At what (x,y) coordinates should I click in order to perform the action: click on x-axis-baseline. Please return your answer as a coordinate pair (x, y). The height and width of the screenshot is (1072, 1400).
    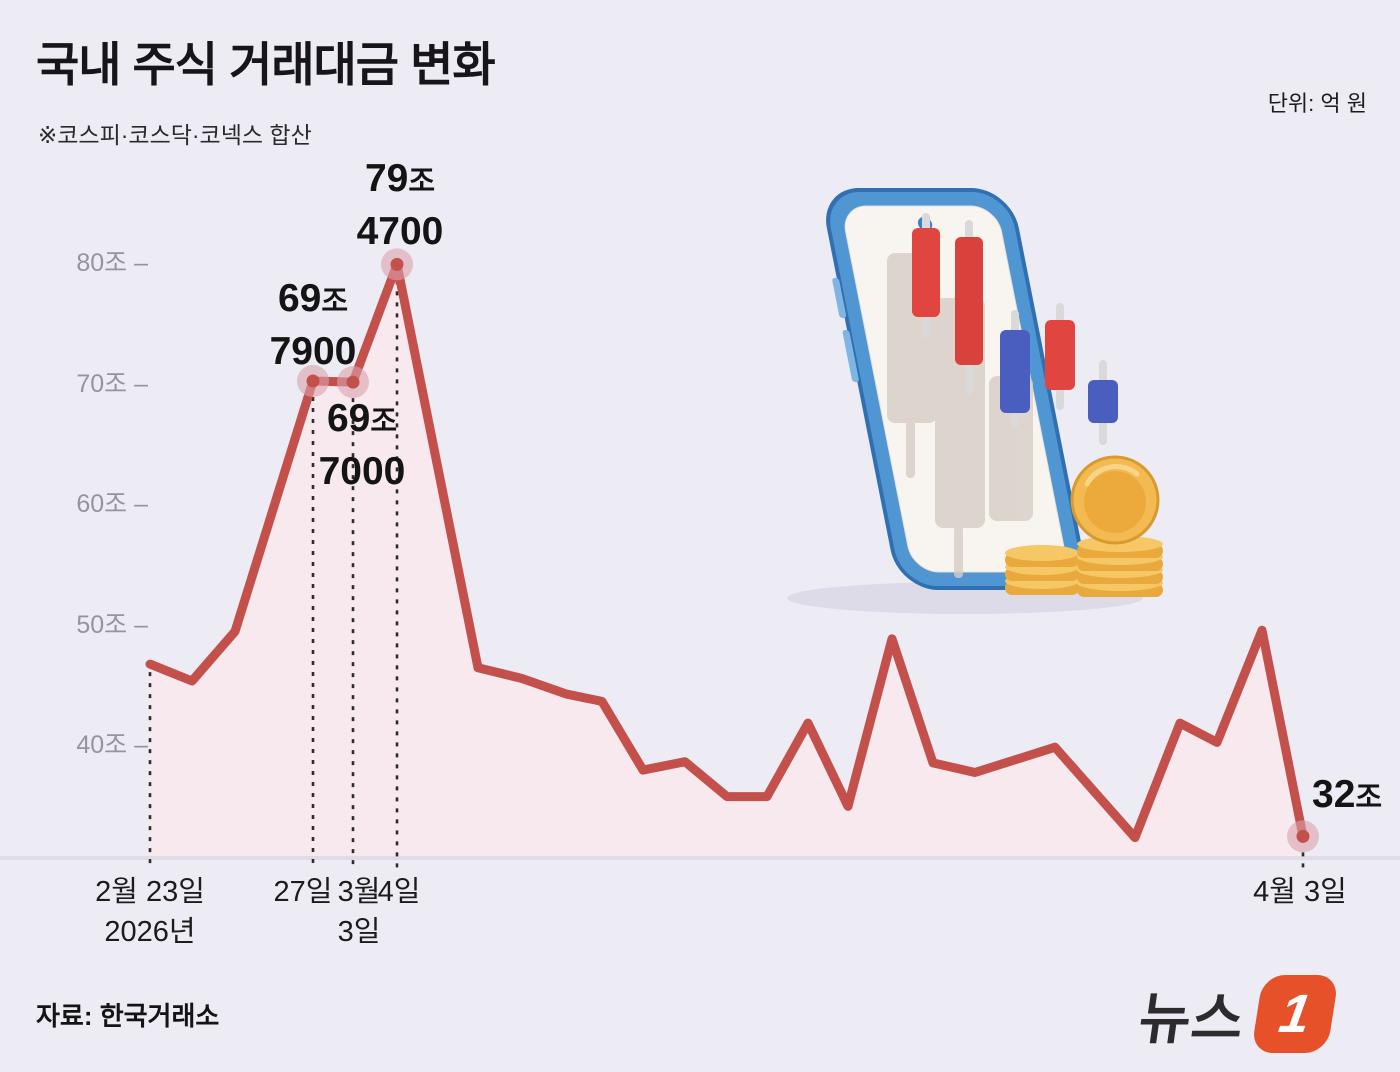
    Looking at the image, I should click on (700, 858).